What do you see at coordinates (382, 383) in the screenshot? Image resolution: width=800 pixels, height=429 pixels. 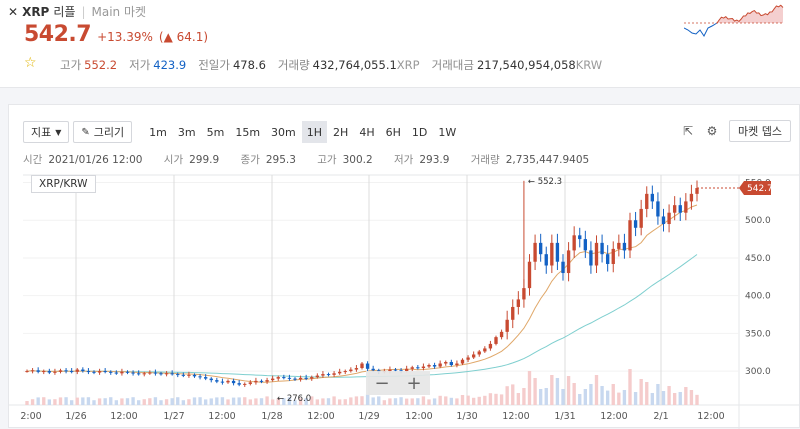 I see `zoom-out-button: −` at bounding box center [382, 383].